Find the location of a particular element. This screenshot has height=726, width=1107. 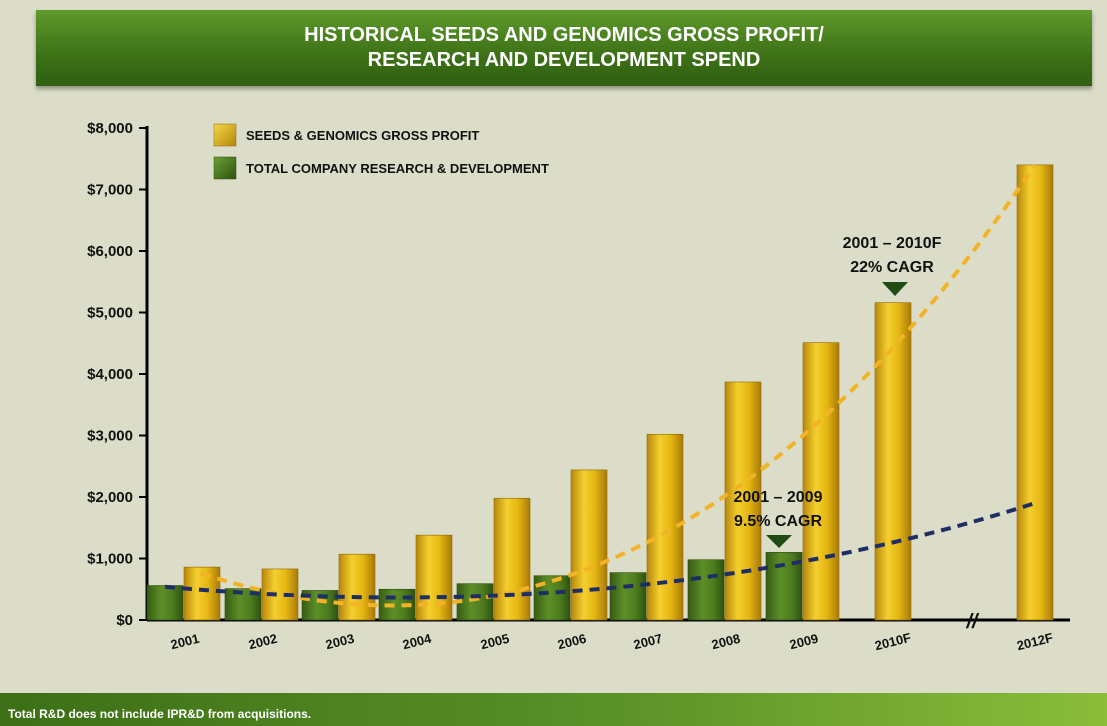

x-tick-label: 2006 is located at coordinates (572, 642).